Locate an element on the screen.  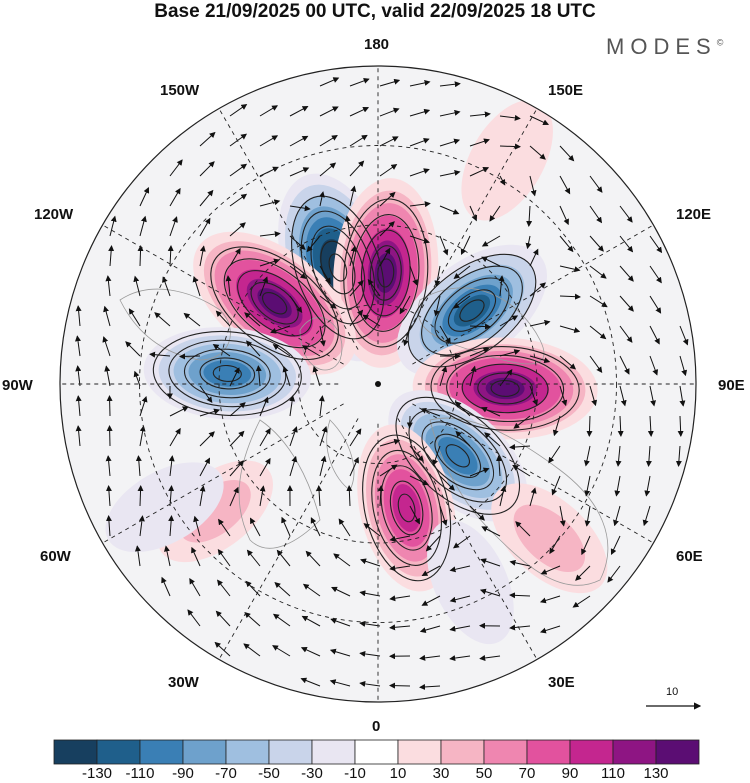
colorbar-tick-label: -10 is located at coordinates (355, 773).